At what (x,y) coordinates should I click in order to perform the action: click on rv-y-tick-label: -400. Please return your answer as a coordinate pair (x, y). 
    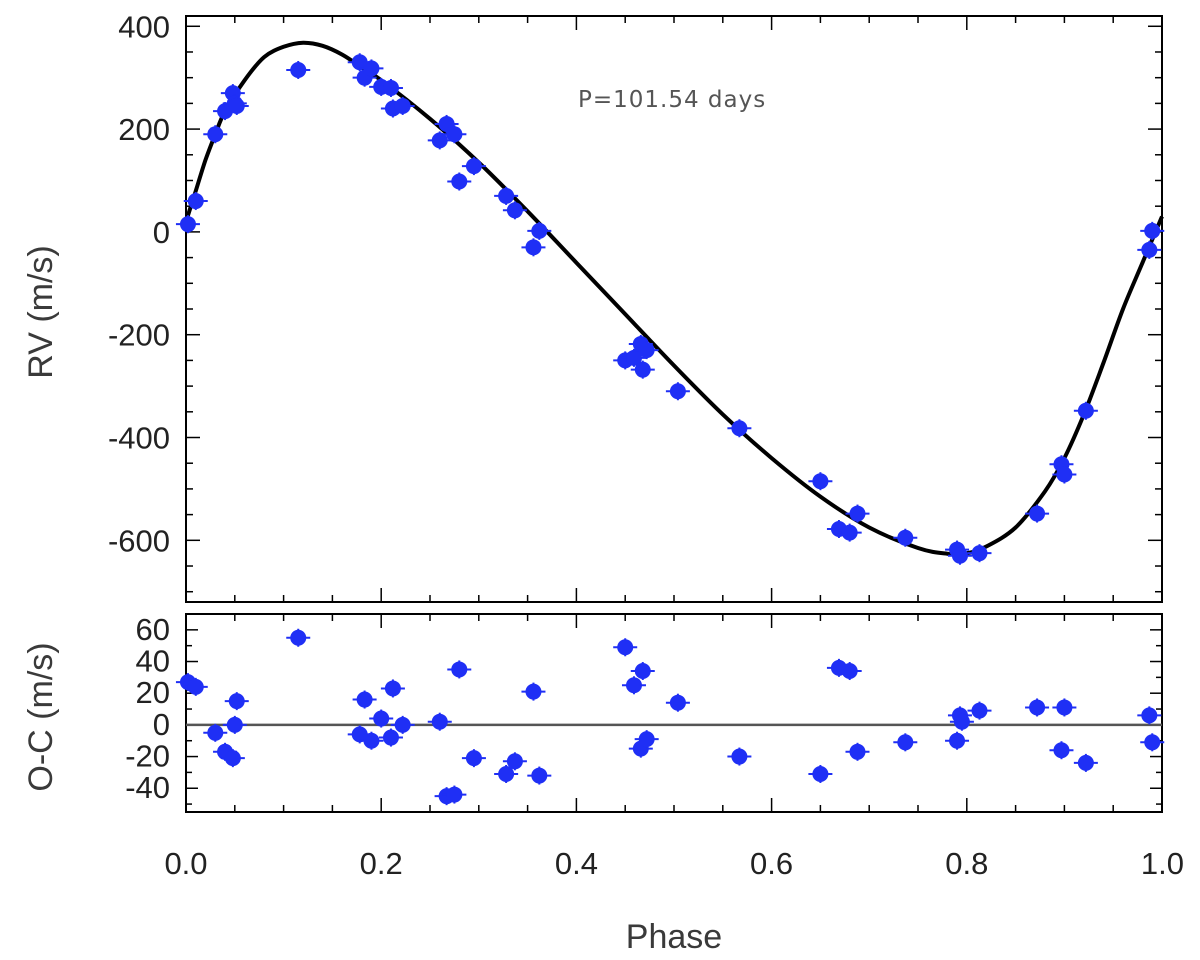
    Looking at the image, I should click on (139, 438).